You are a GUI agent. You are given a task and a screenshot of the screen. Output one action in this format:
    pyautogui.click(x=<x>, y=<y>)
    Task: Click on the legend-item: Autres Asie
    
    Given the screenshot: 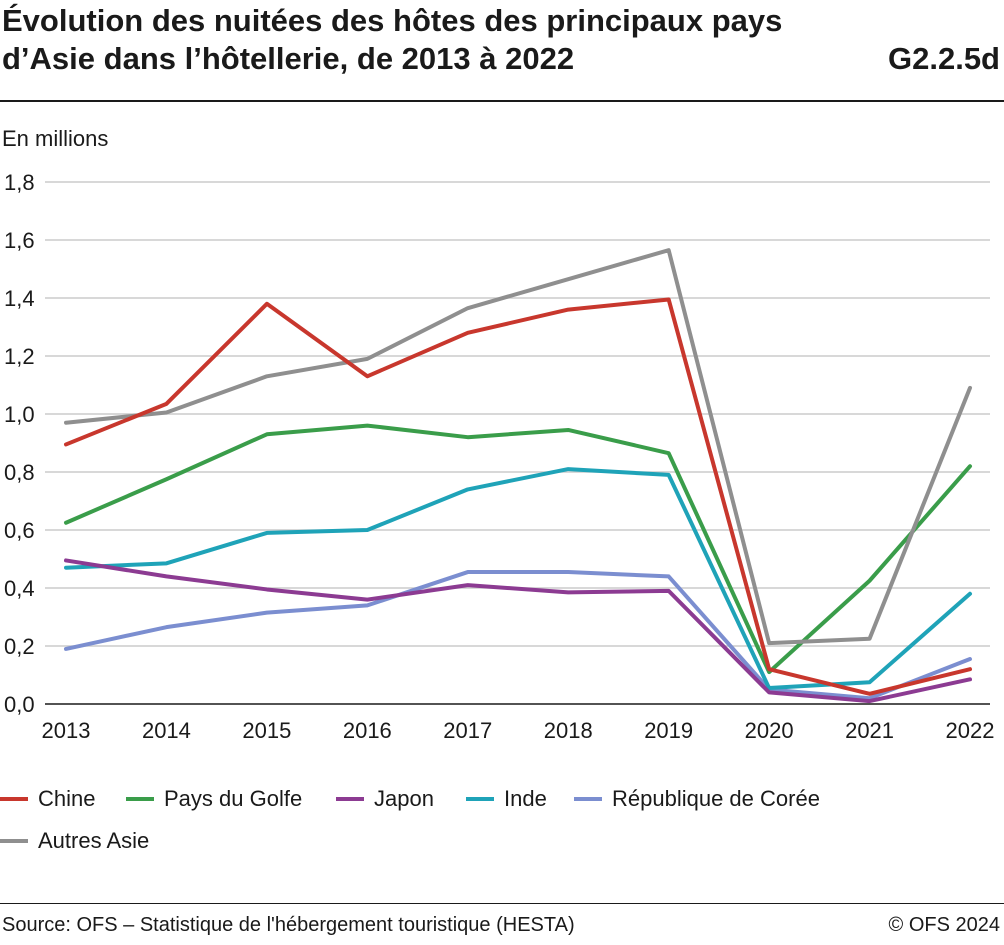 What is the action you would take?
    pyautogui.click(x=74, y=841)
    